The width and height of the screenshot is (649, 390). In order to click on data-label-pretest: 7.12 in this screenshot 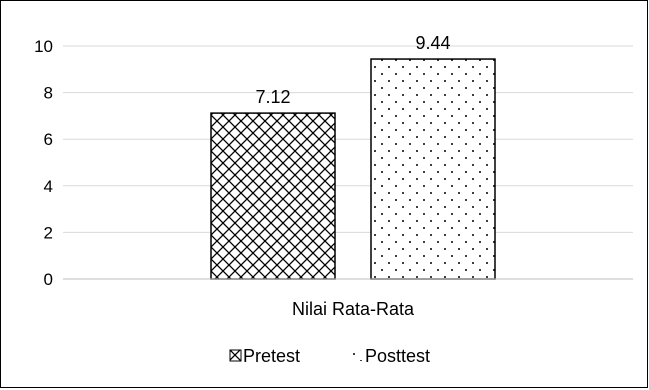, I will do `click(272, 97)`.